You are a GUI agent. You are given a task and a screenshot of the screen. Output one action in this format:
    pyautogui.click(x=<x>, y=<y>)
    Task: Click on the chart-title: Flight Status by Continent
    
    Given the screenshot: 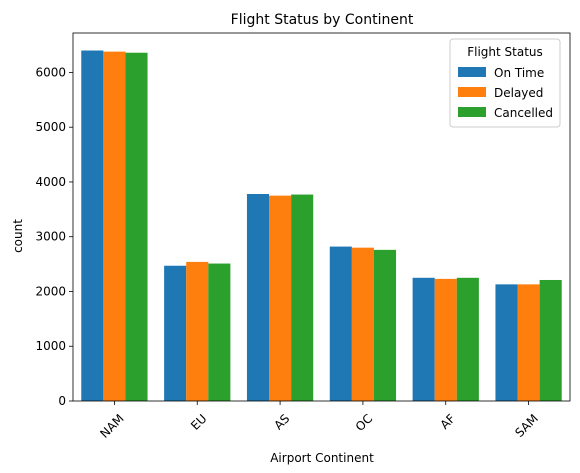 What is the action you would take?
    pyautogui.click(x=322, y=20)
    